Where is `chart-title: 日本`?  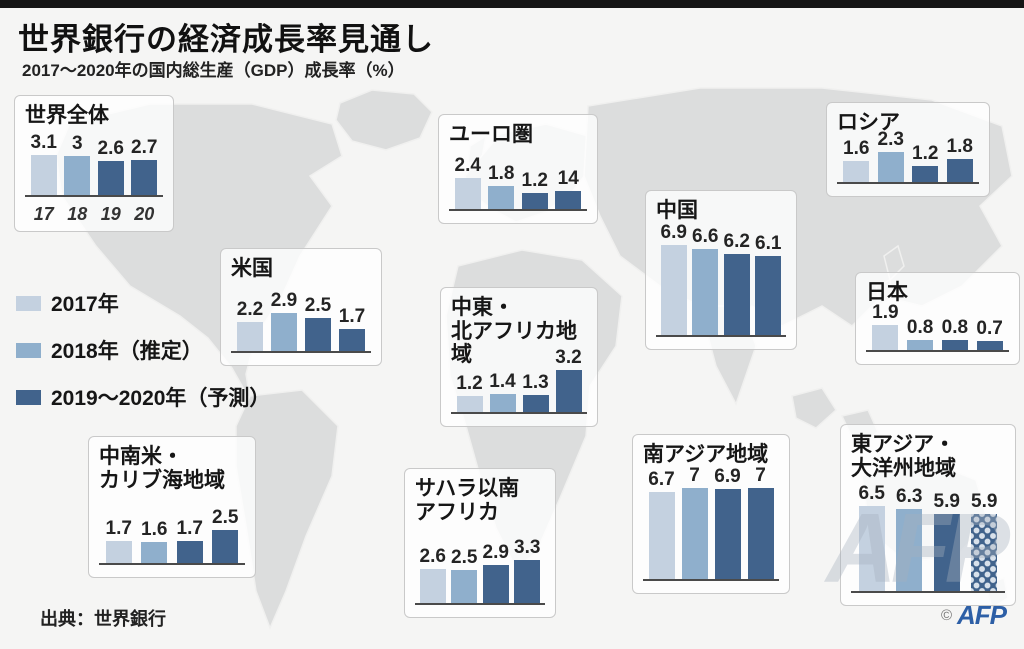
chart-title: 日本 is located at coordinates (887, 292).